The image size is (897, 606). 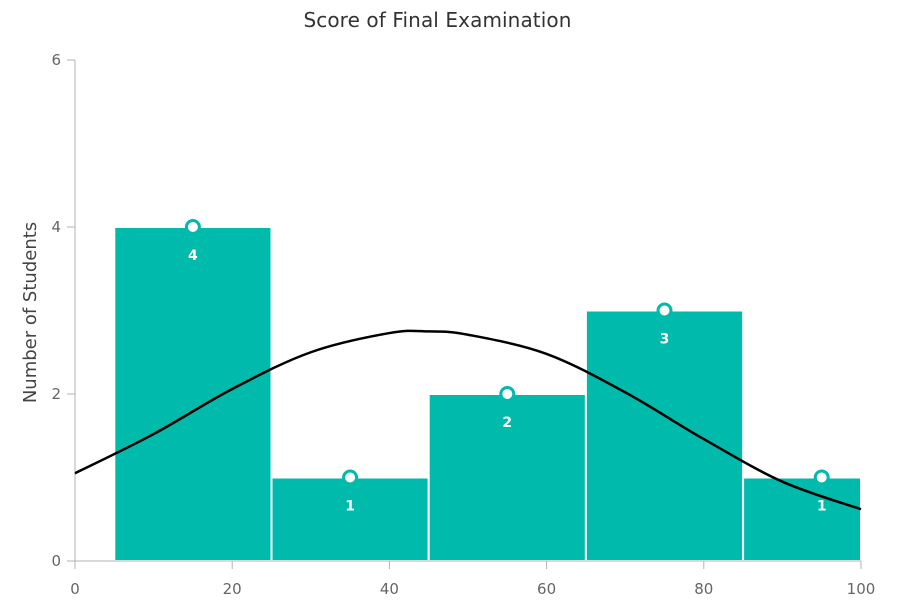 I want to click on y-tick-label: 6, so click(x=56, y=60).